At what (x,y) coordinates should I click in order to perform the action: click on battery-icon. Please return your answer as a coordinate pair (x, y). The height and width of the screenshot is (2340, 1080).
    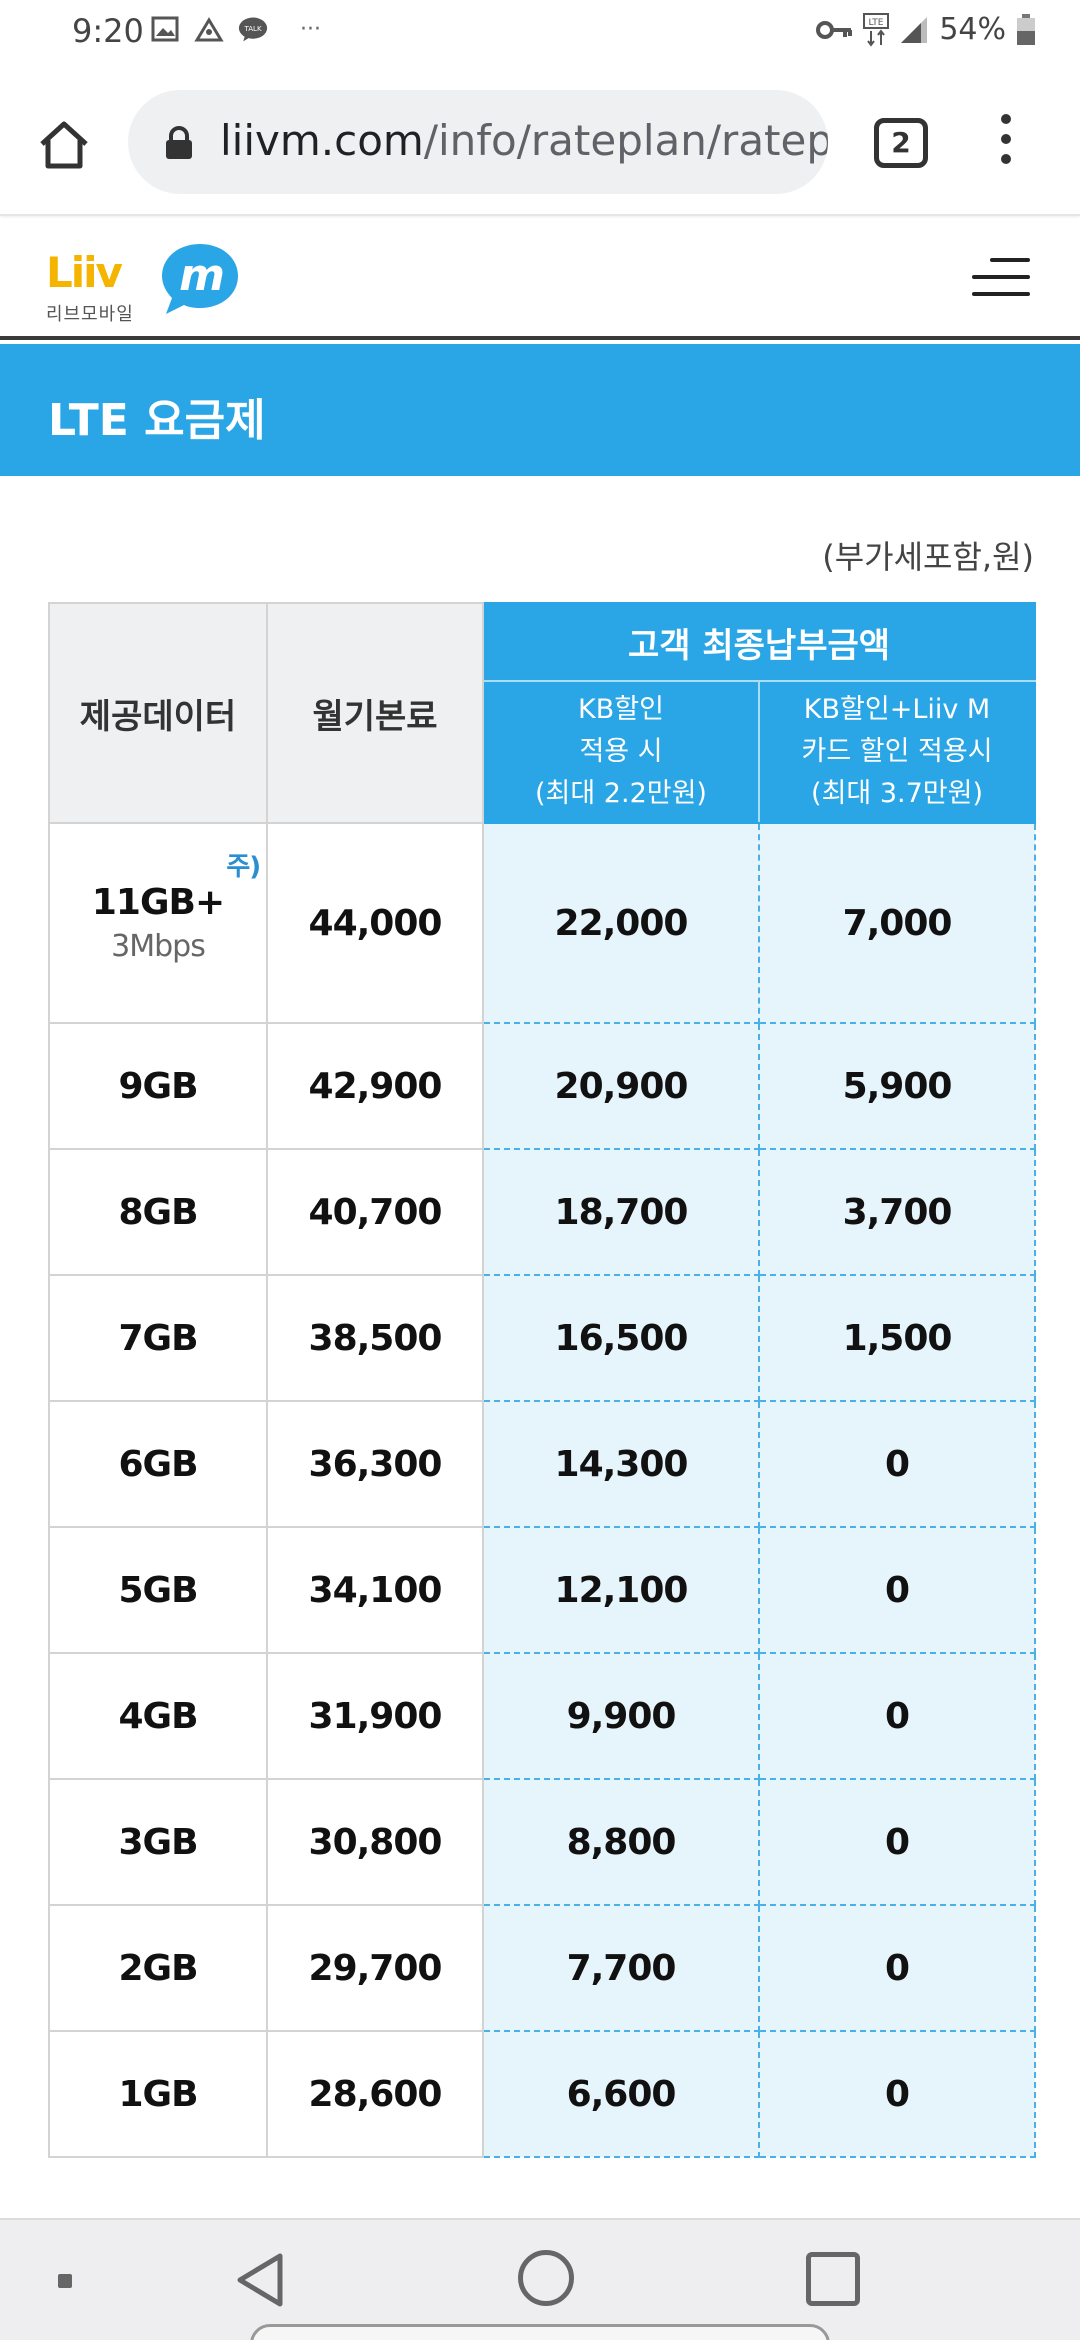
    Looking at the image, I should click on (1026, 29).